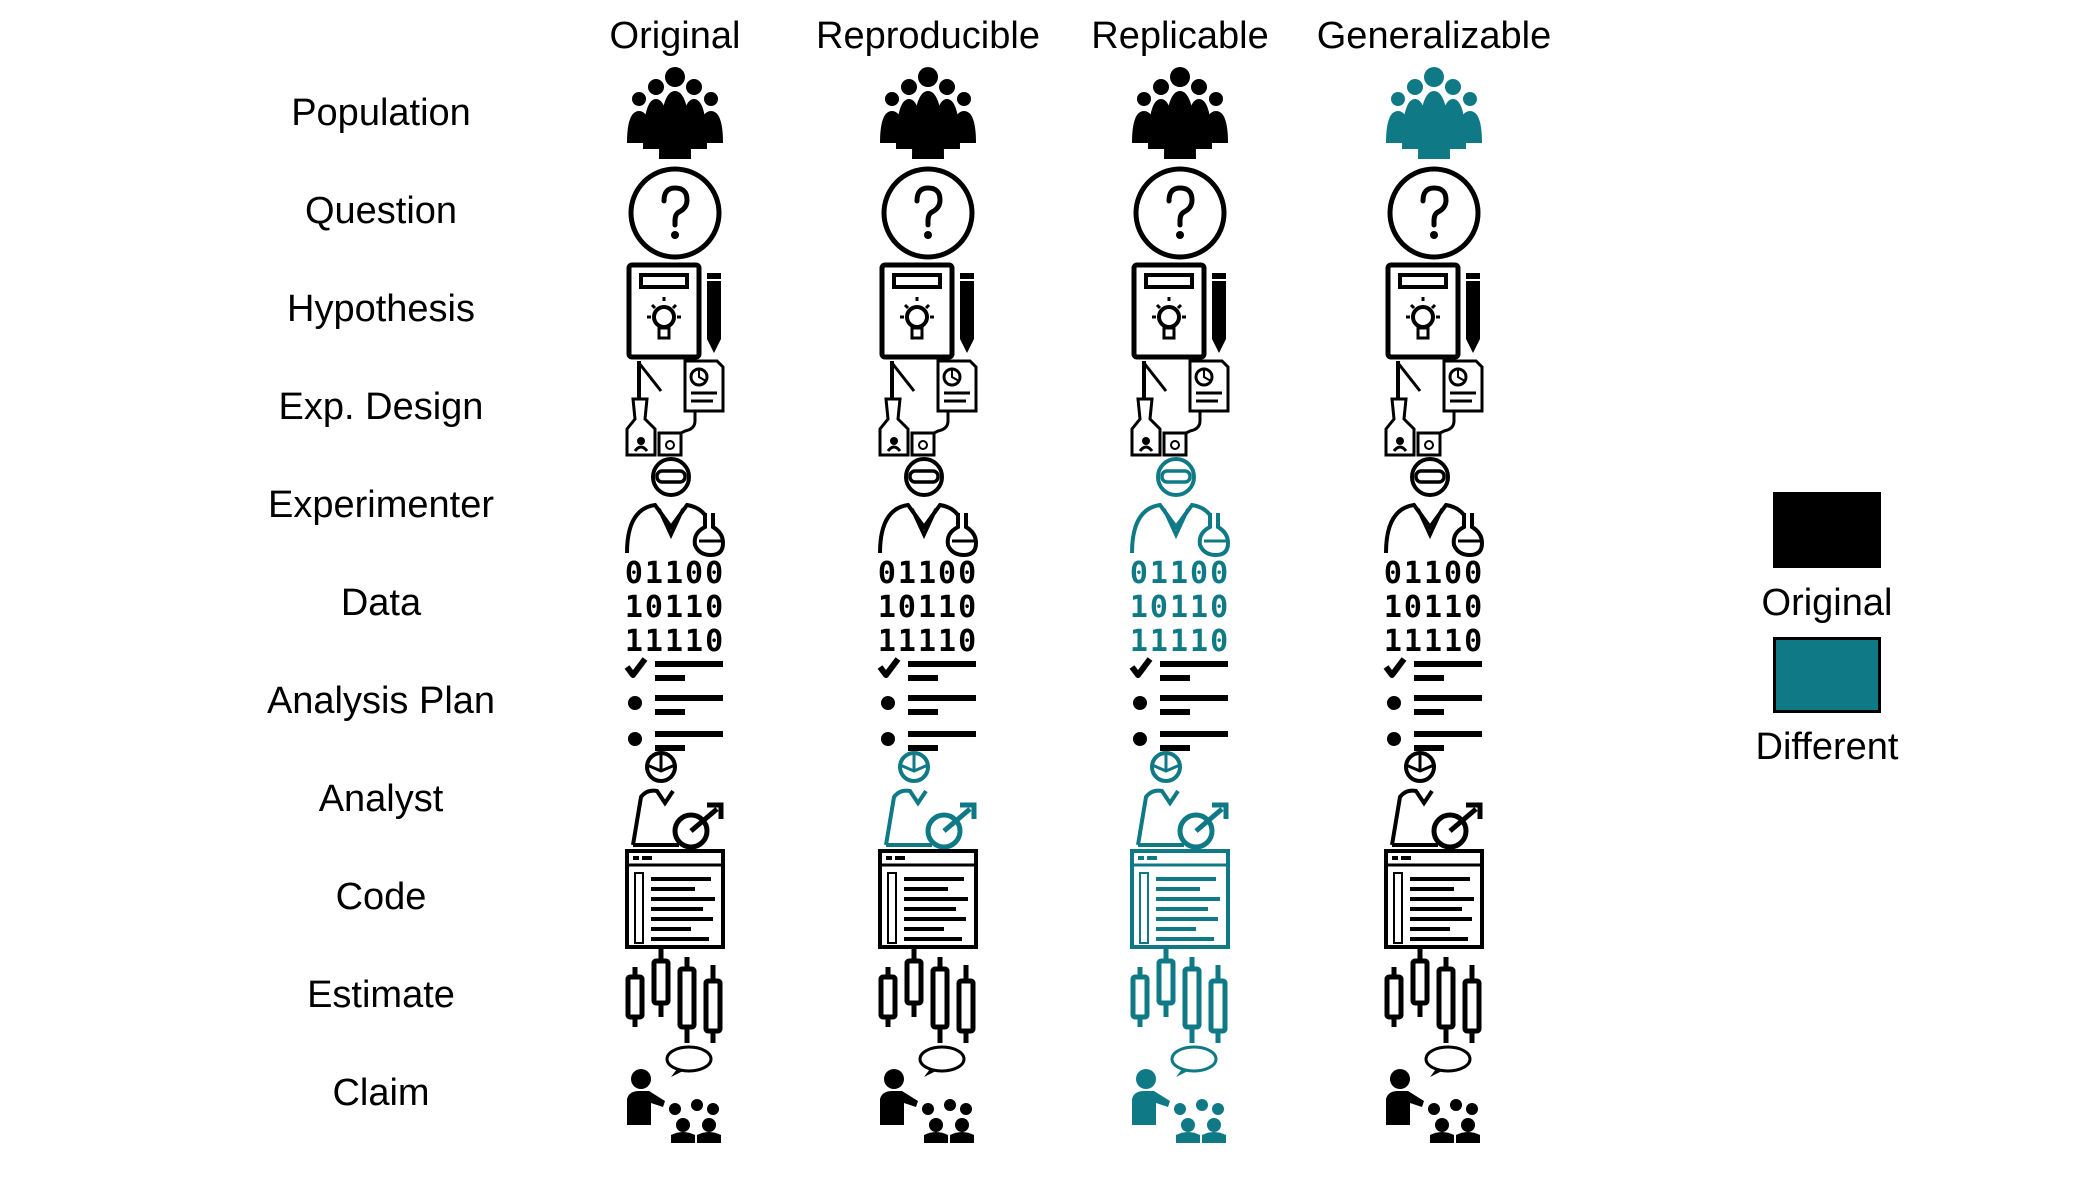 The width and height of the screenshot is (2100, 1200). Describe the element at coordinates (381, 407) in the screenshot. I see `row-label-exp-design: Exp. Design` at that location.